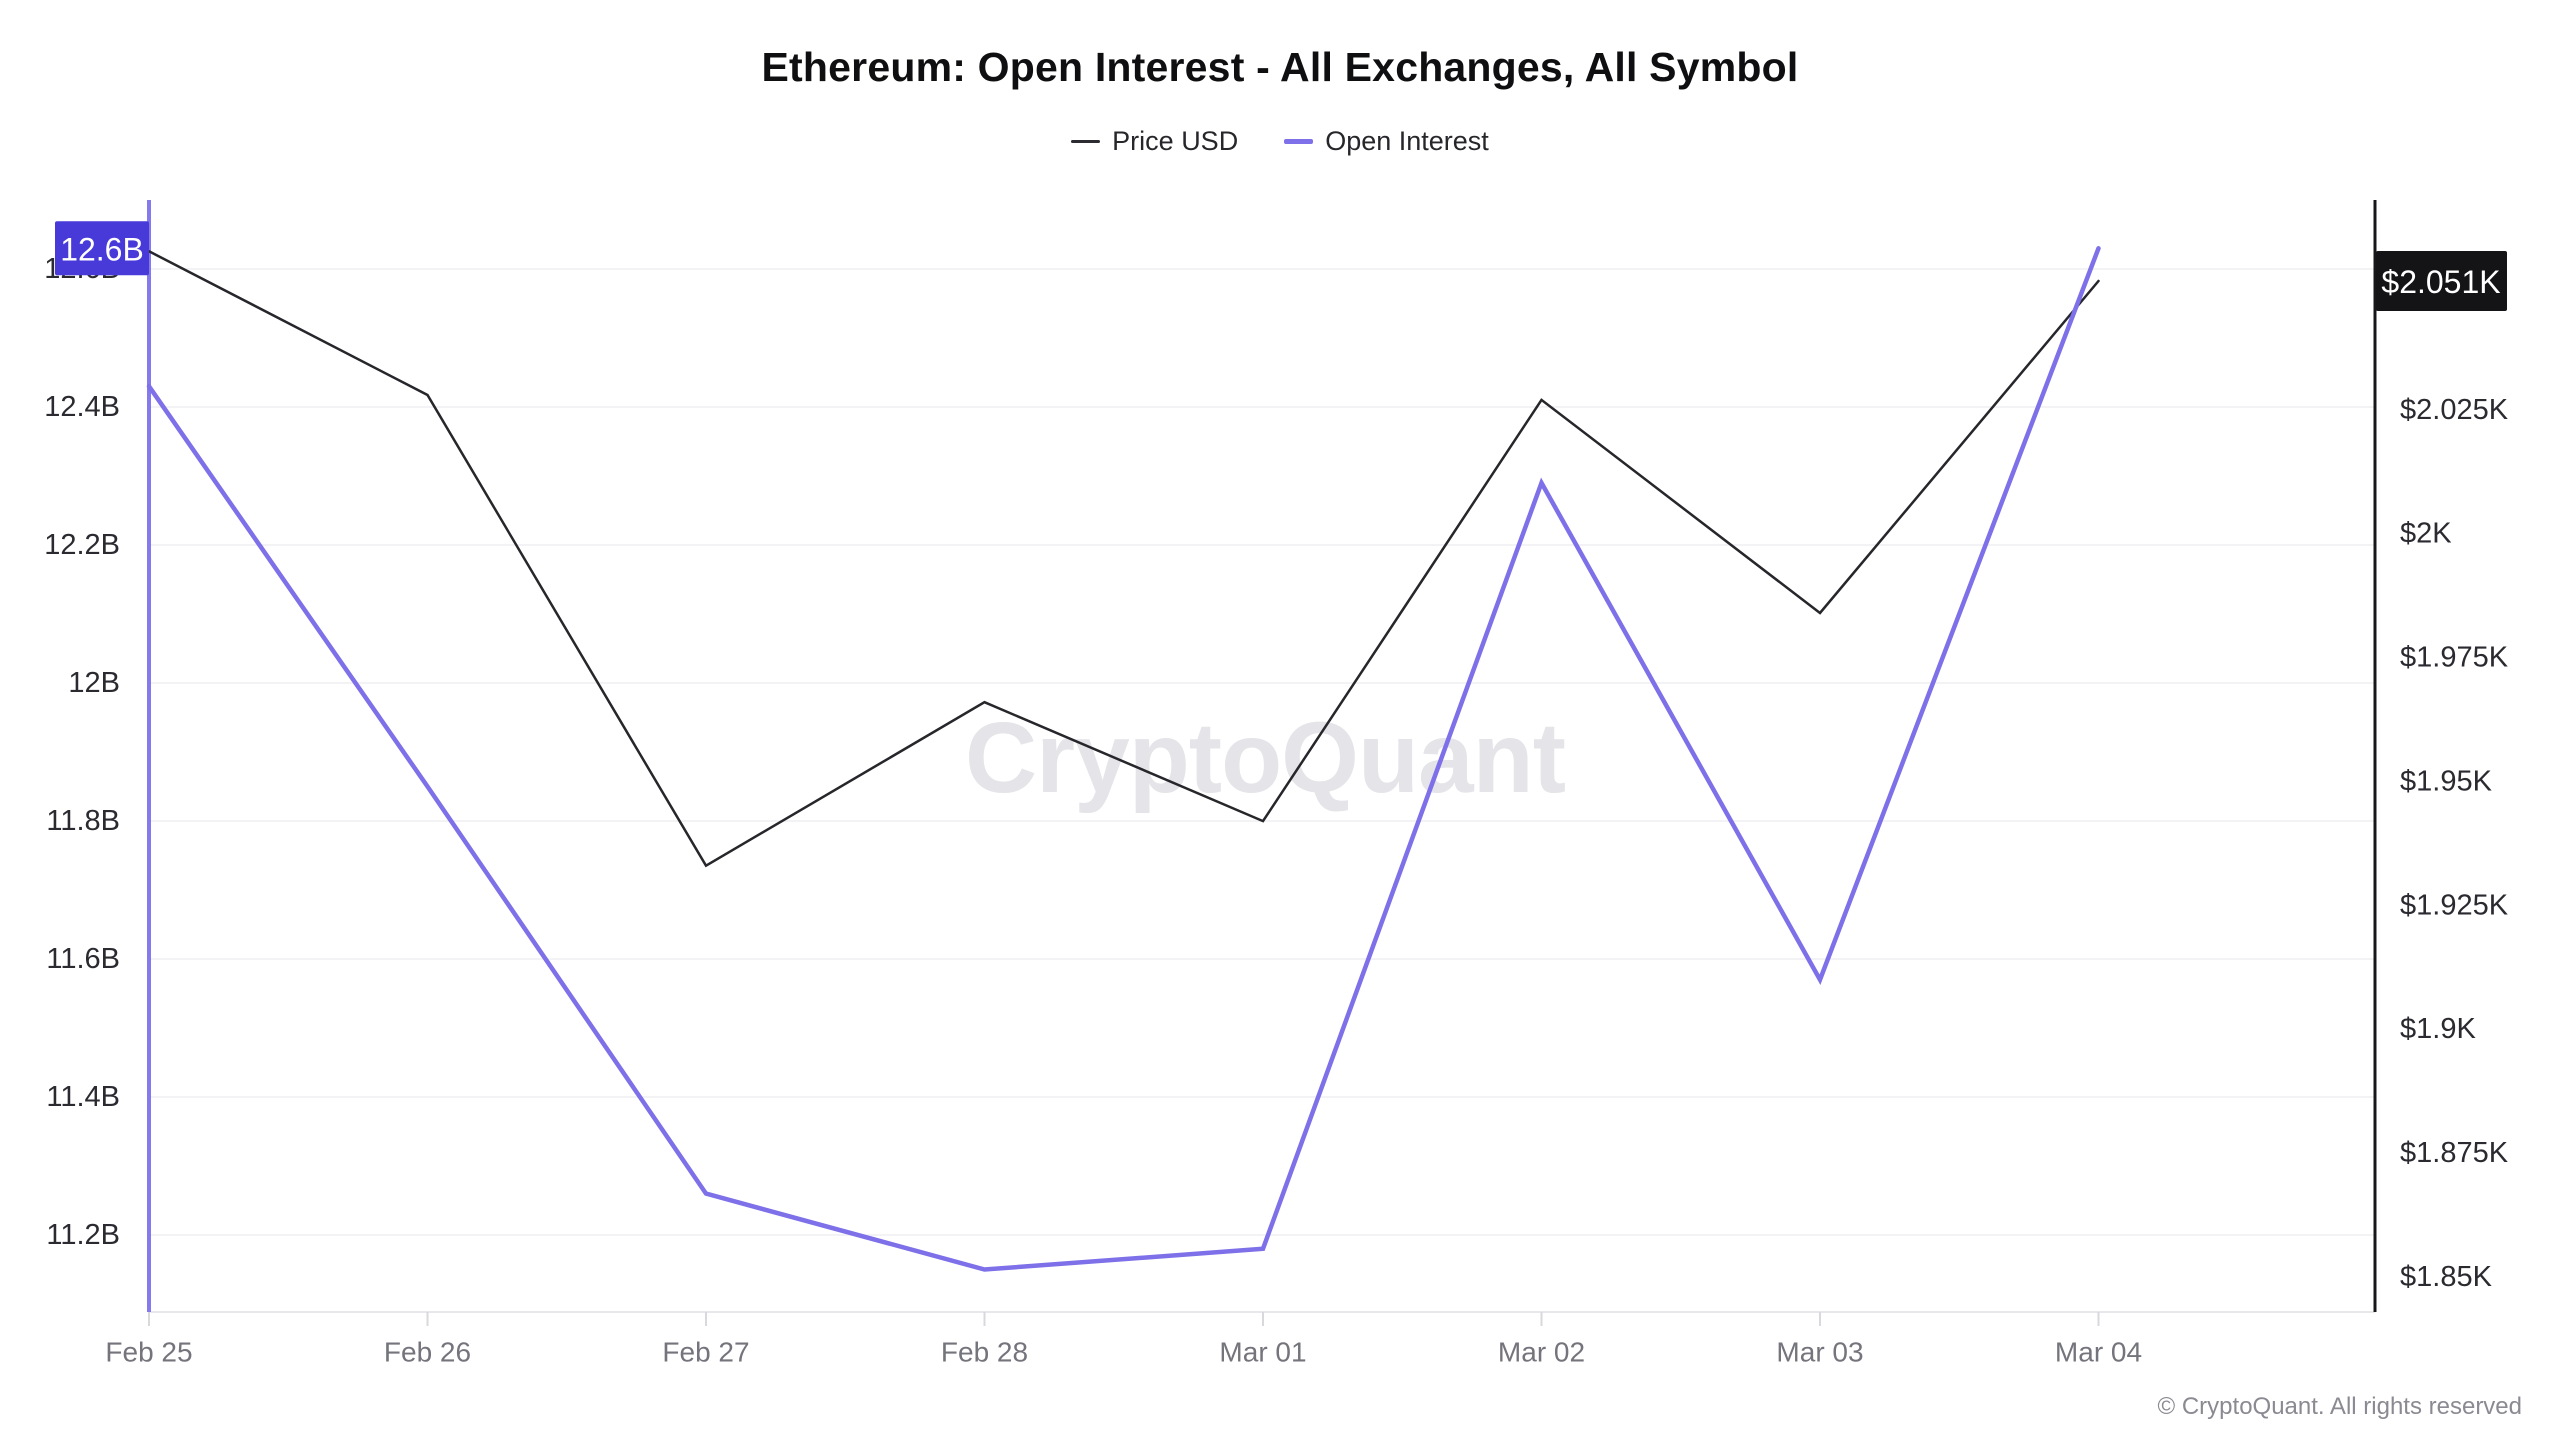 The image size is (2560, 1440). I want to click on right-axis-tick-label: $1.95K, so click(2446, 781).